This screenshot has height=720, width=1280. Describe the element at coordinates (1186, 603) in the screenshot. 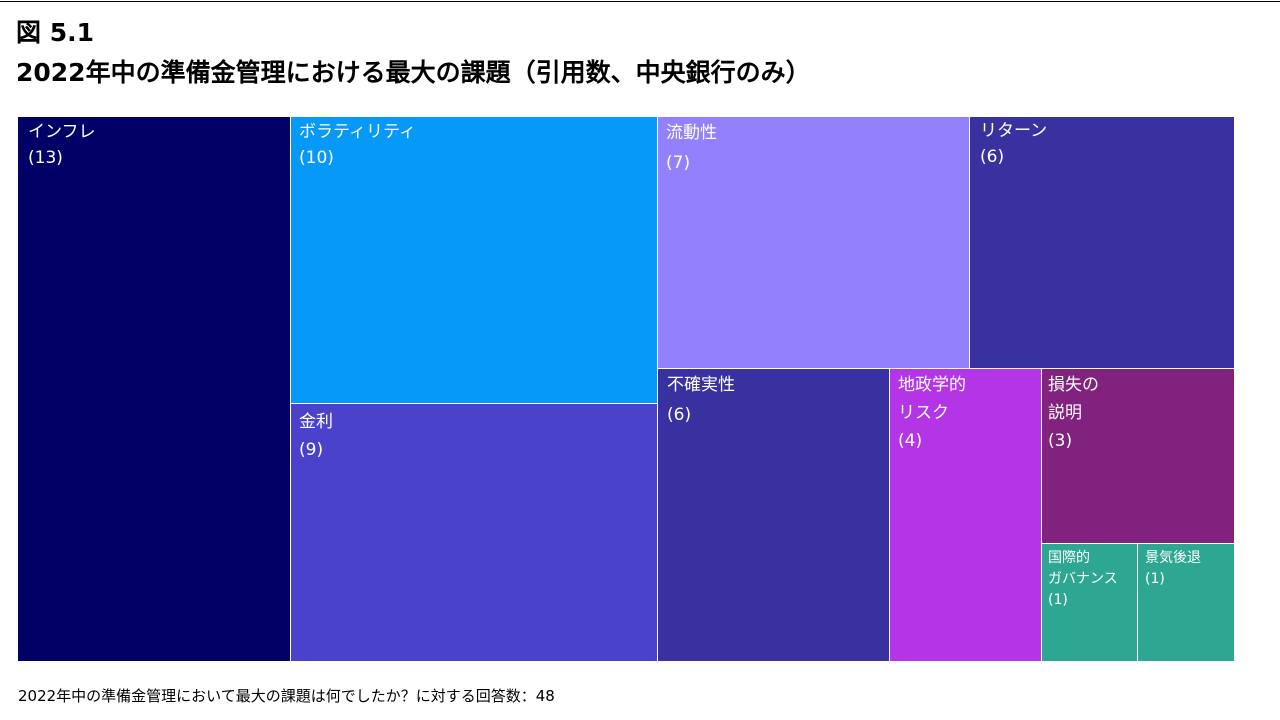

I see `treemap-tile: 景気後退 (1)` at that location.